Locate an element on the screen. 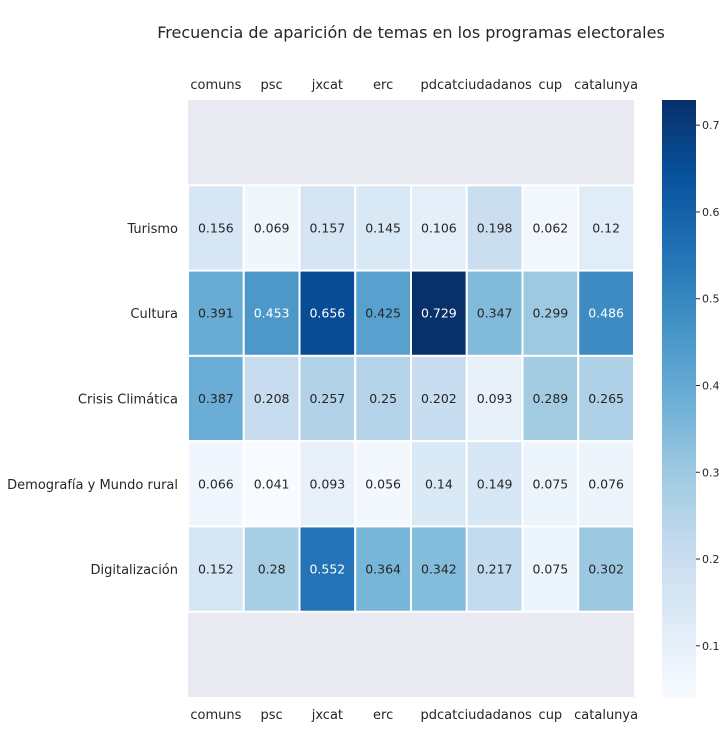  cell-value-label: 0.208 is located at coordinates (272, 398).